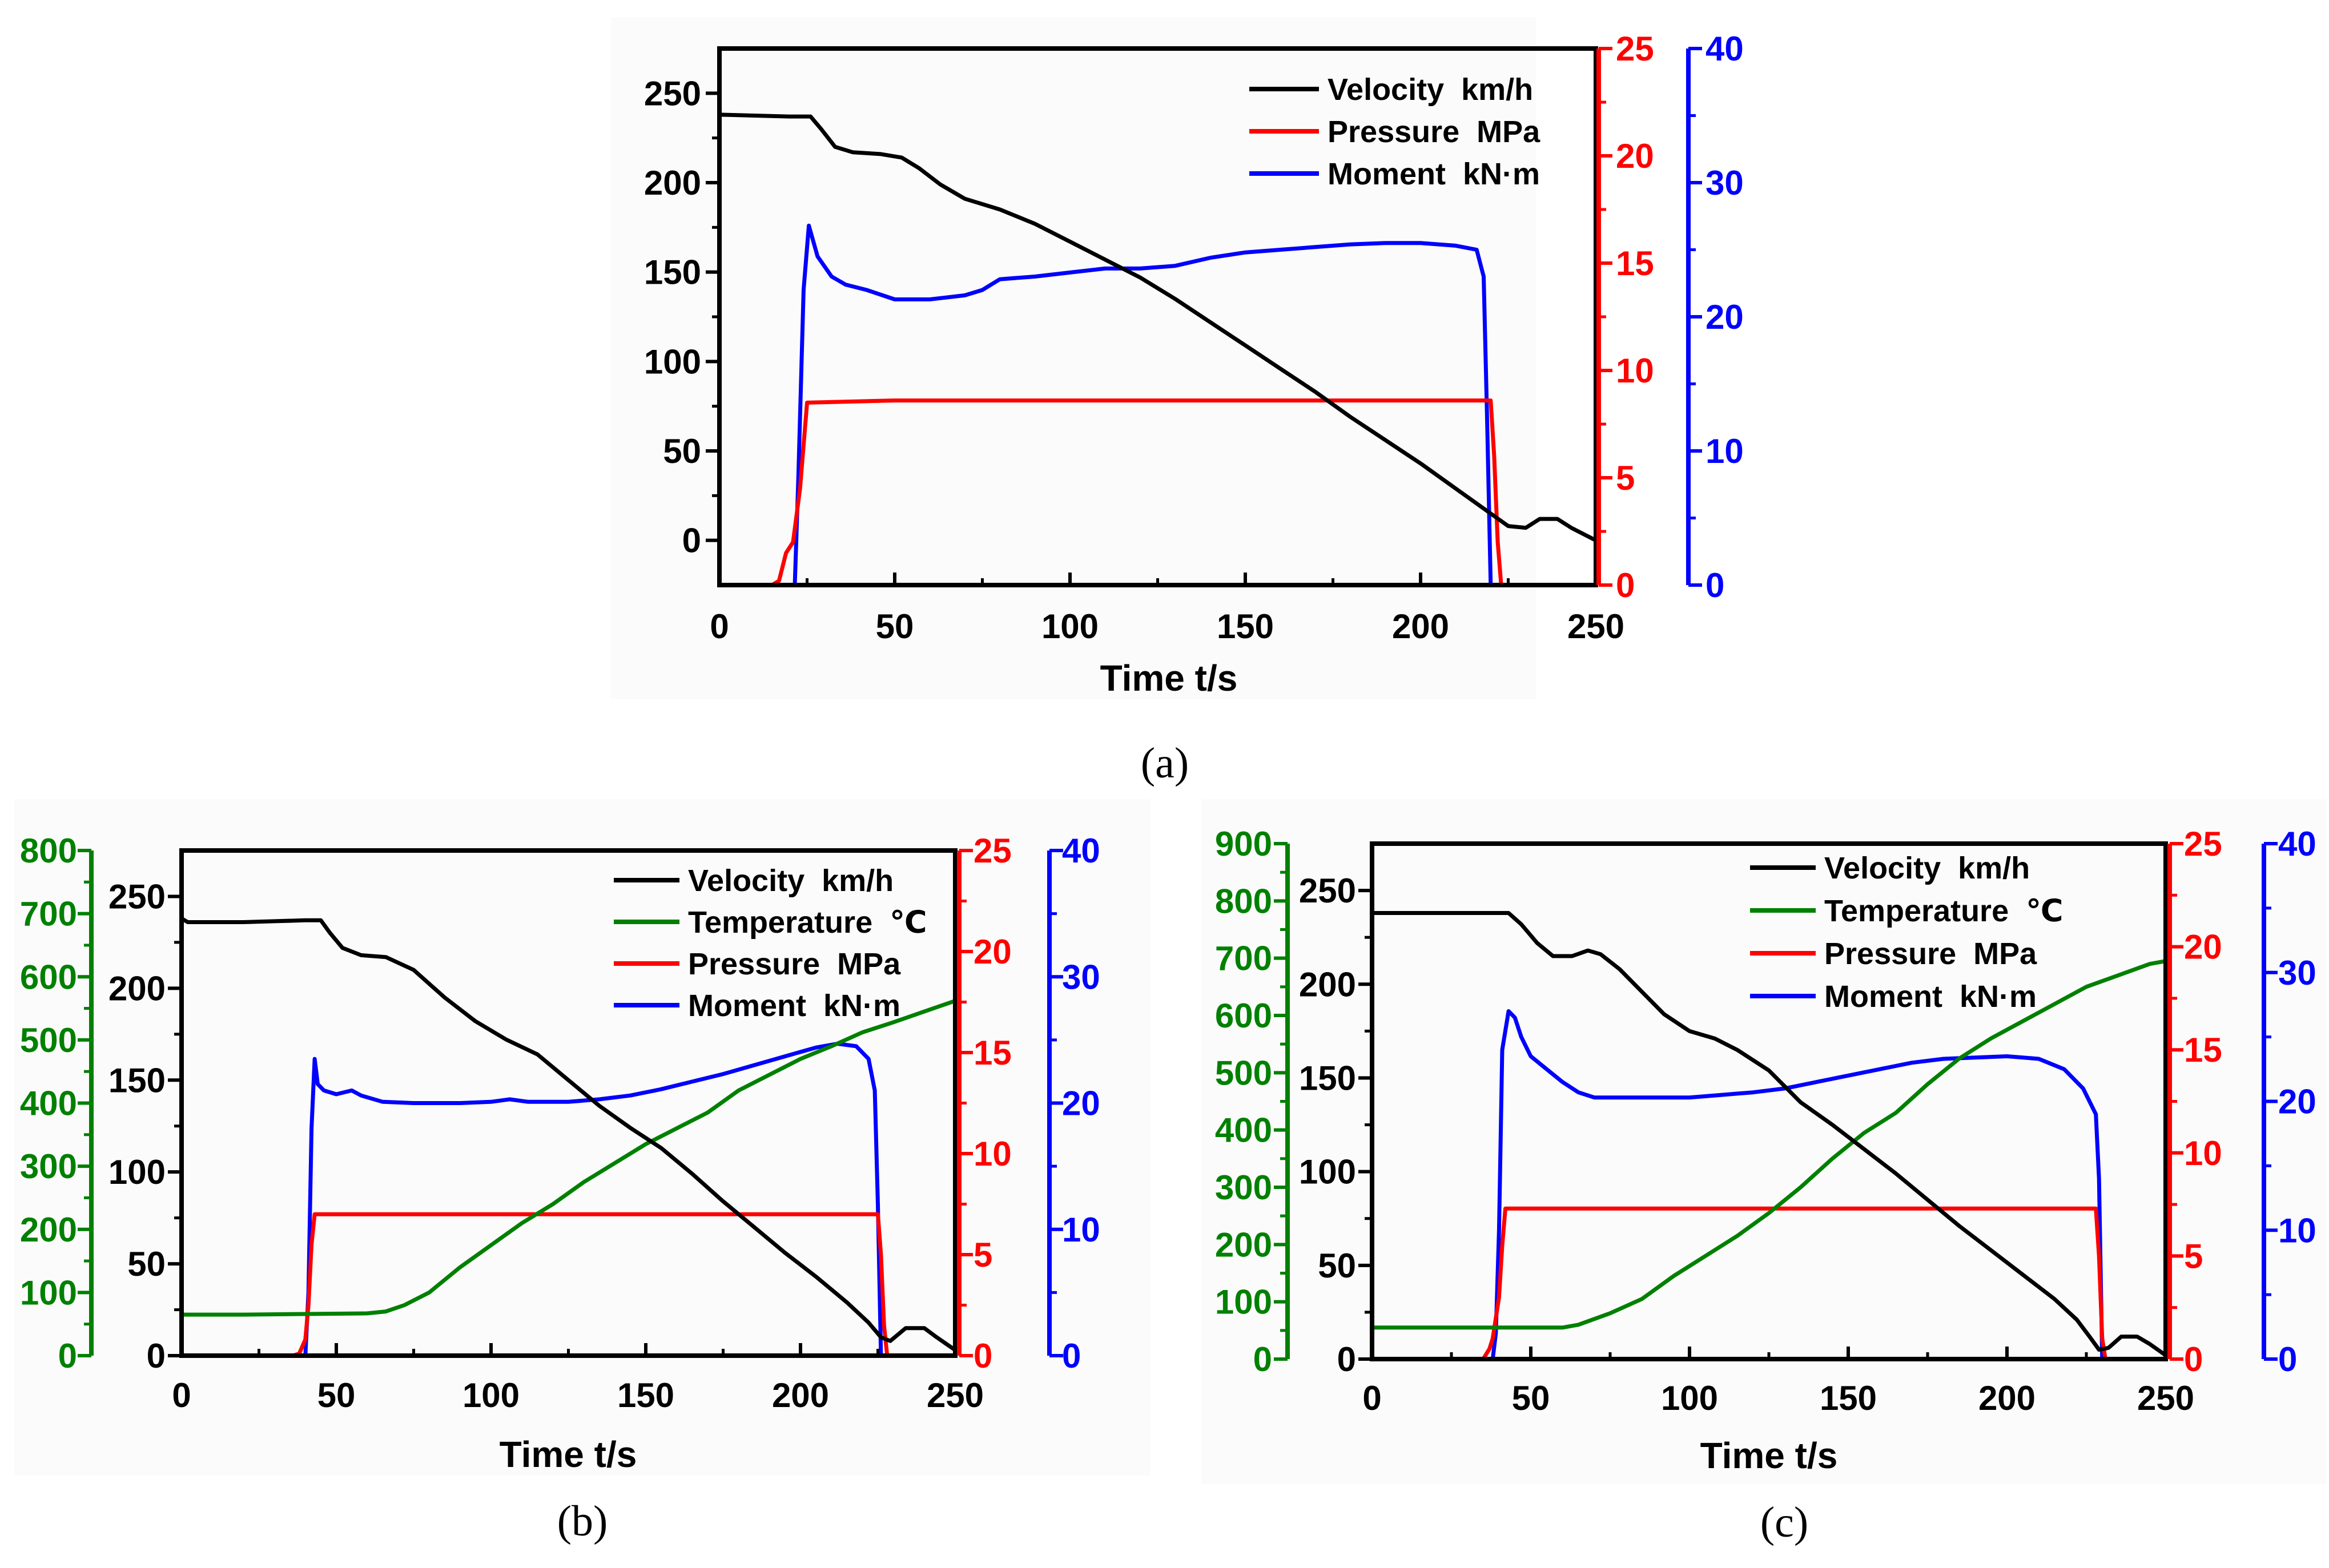 This screenshot has width=2329, height=1568. I want to click on panel-c-temp-tick-label: 300, so click(1243, 1187).